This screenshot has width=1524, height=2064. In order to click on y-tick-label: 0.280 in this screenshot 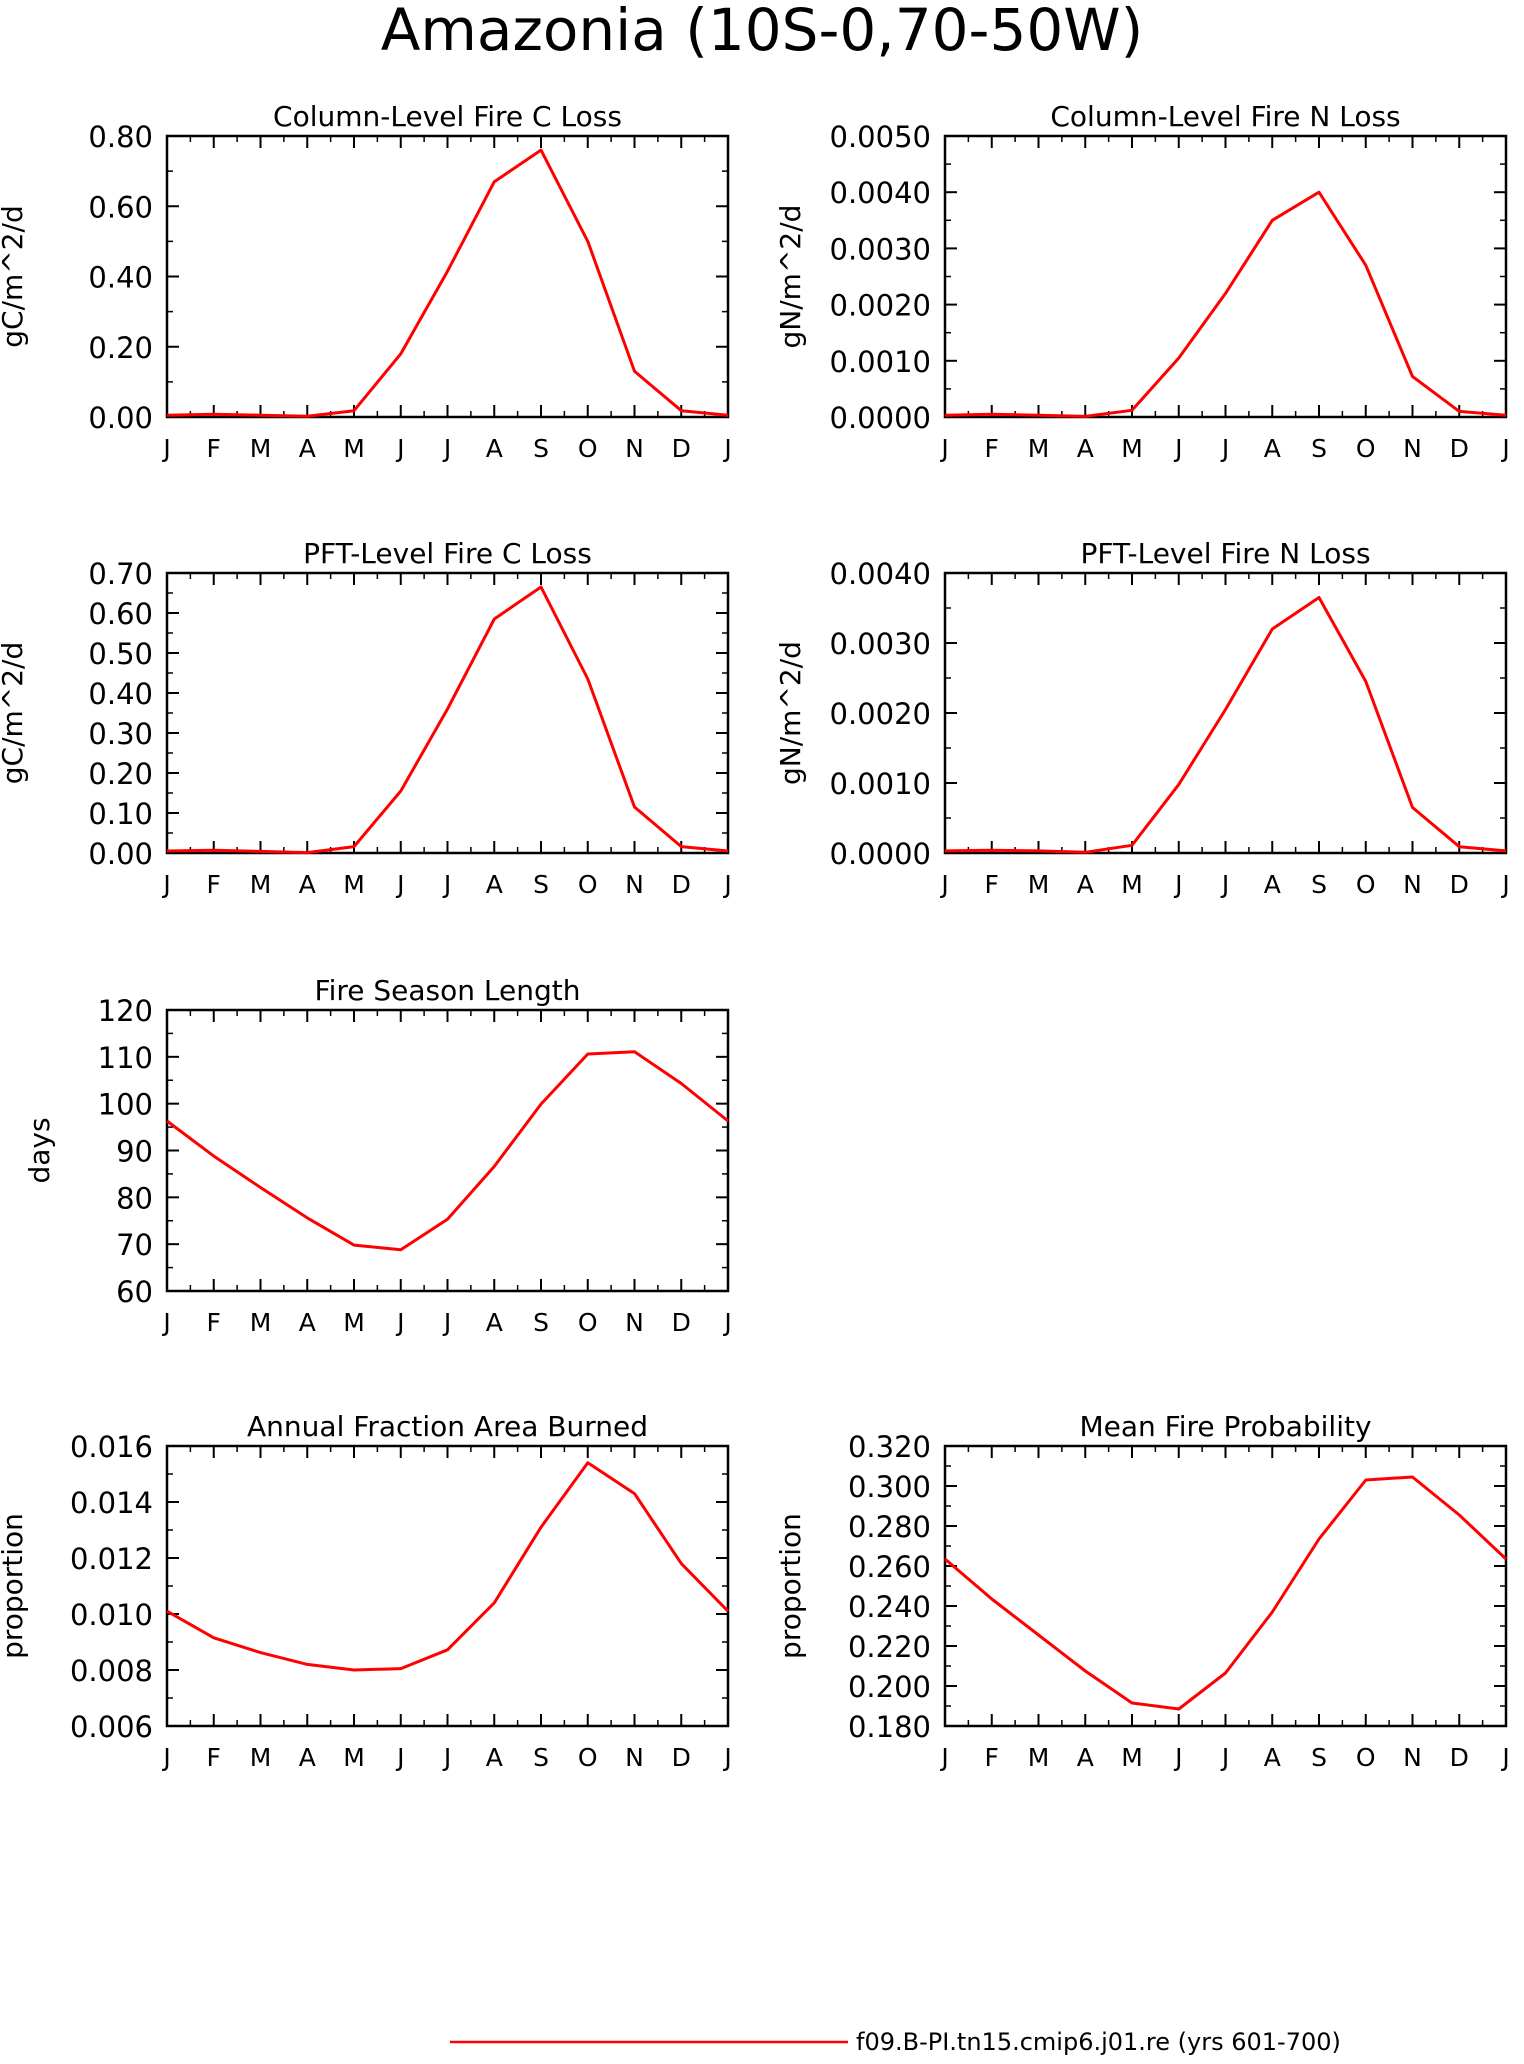, I will do `click(889, 1527)`.